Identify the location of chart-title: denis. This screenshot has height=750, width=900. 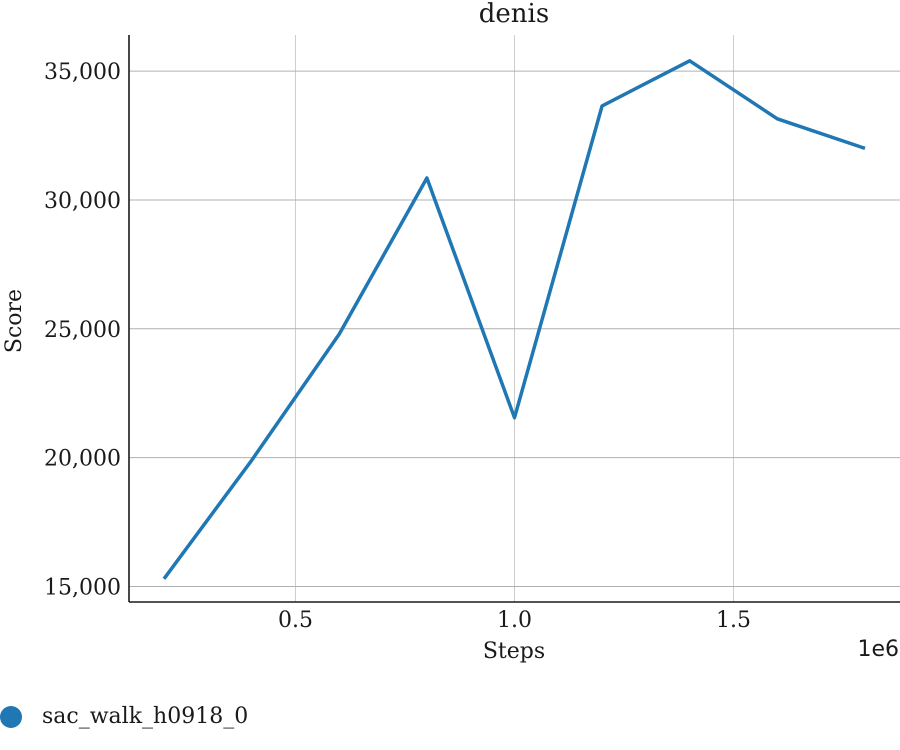
(514, 14).